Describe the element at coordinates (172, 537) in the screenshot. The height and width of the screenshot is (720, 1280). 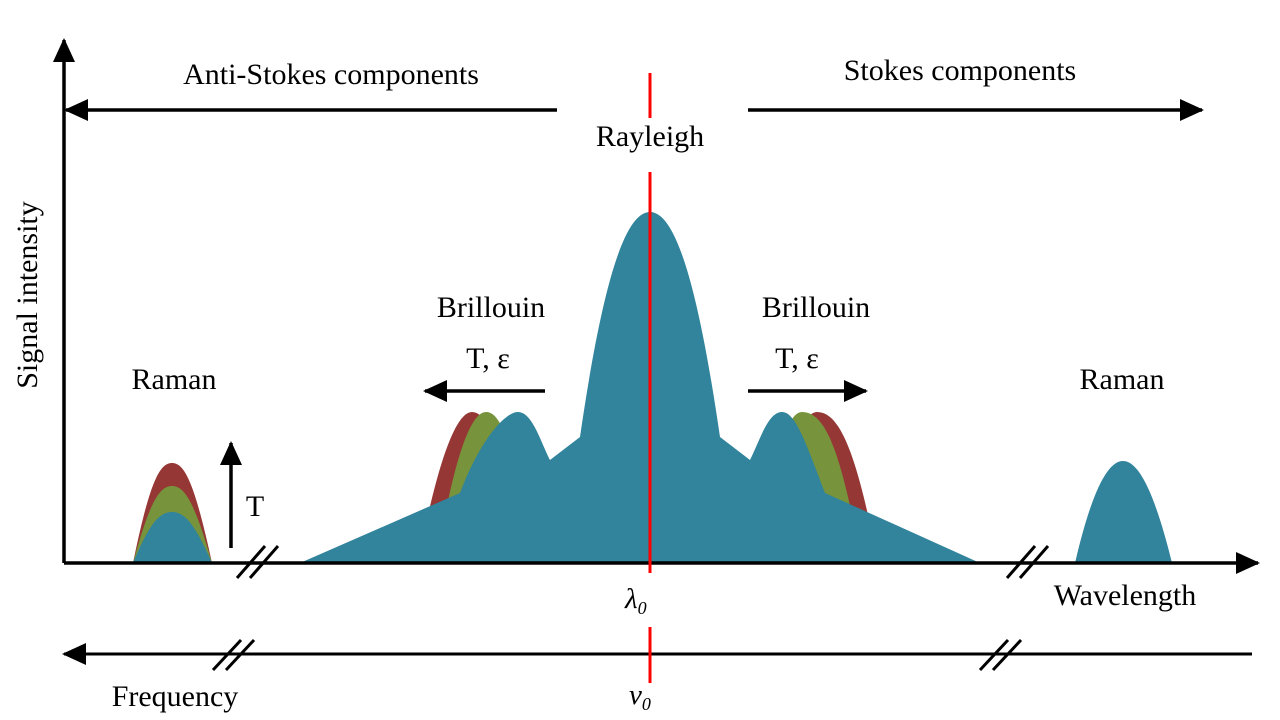
I see `raman-left-peak-teal` at that location.